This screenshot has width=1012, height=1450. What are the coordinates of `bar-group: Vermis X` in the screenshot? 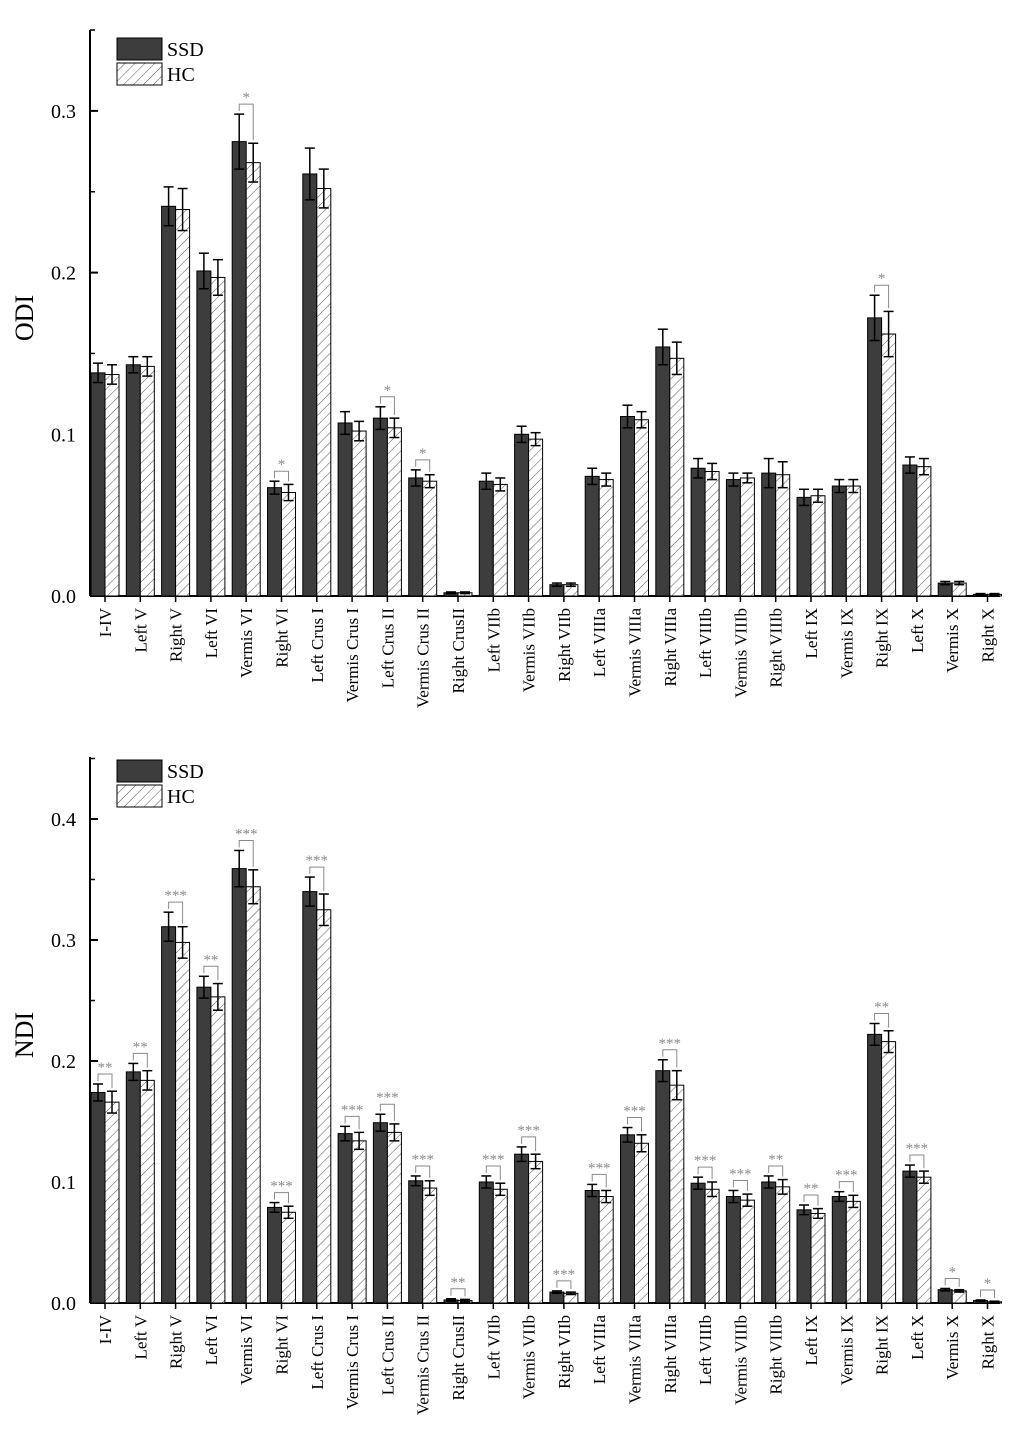 It's located at (952, 626).